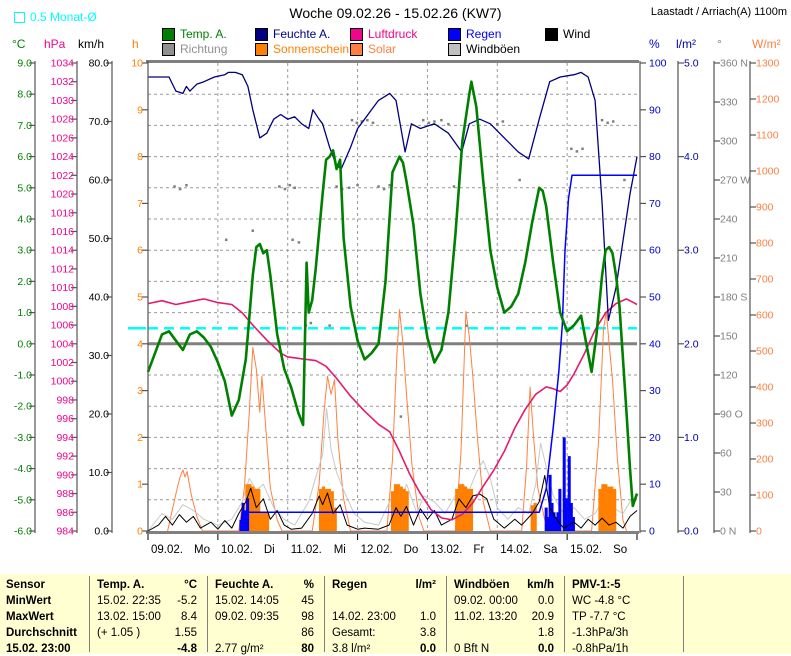 Image resolution: width=791 pixels, height=656 pixels. What do you see at coordinates (63, 82) in the screenshot?
I see `svg-text: 1032` at bounding box center [63, 82].